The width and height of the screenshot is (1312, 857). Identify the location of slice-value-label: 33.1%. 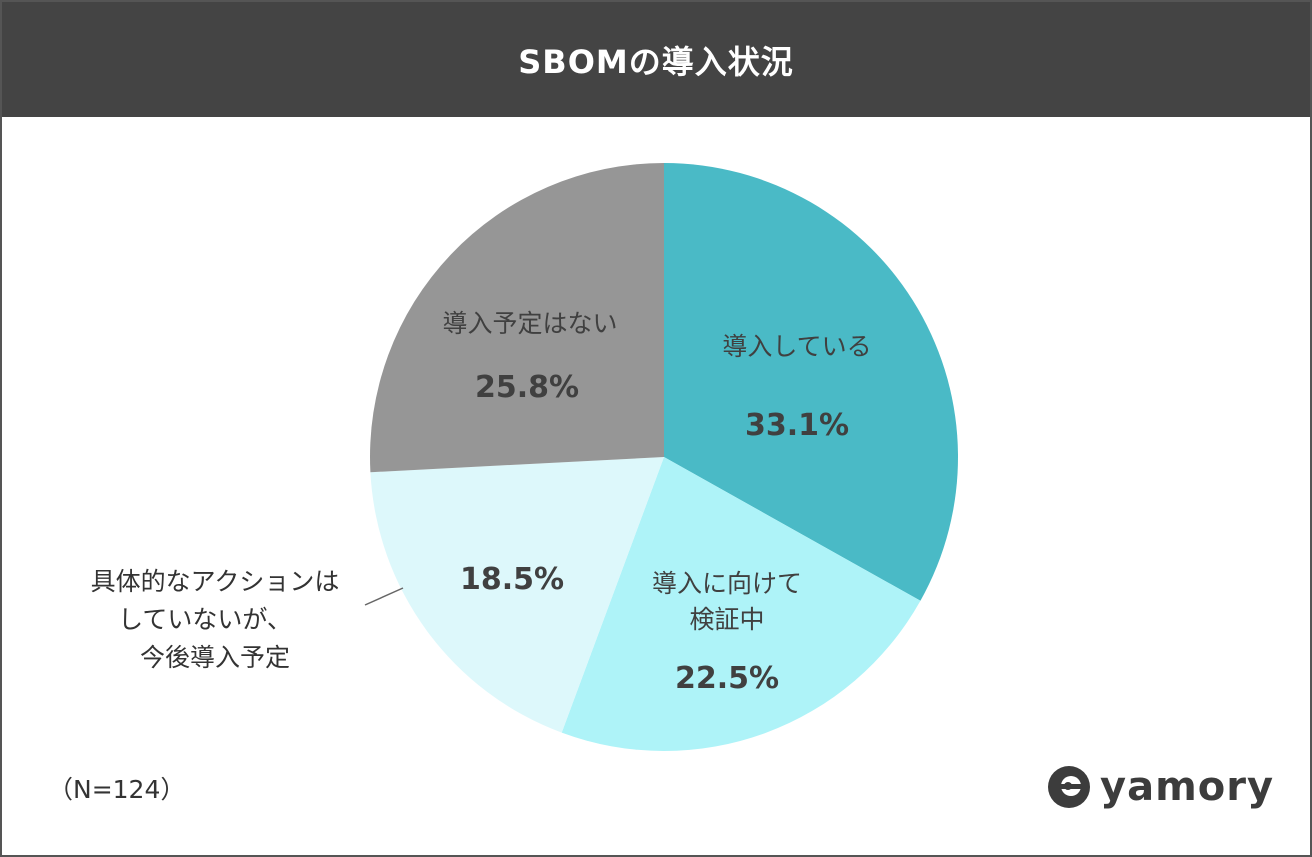
(797, 425).